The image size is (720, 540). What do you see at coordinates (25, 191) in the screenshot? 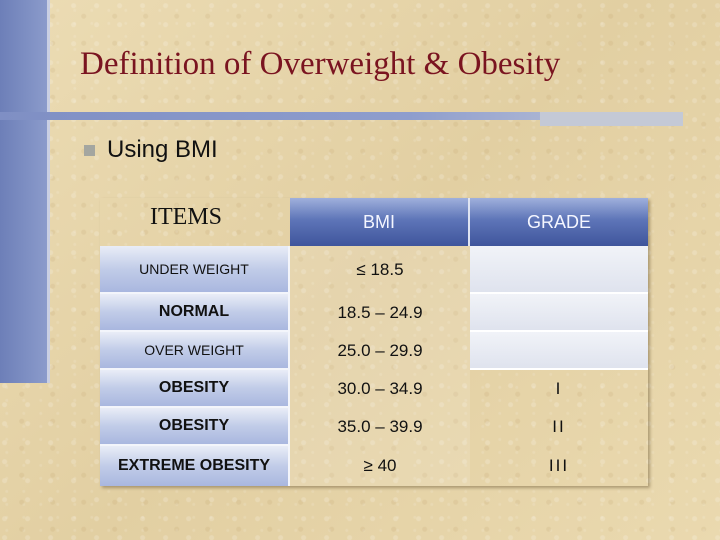
I see `left-accent-bar` at bounding box center [25, 191].